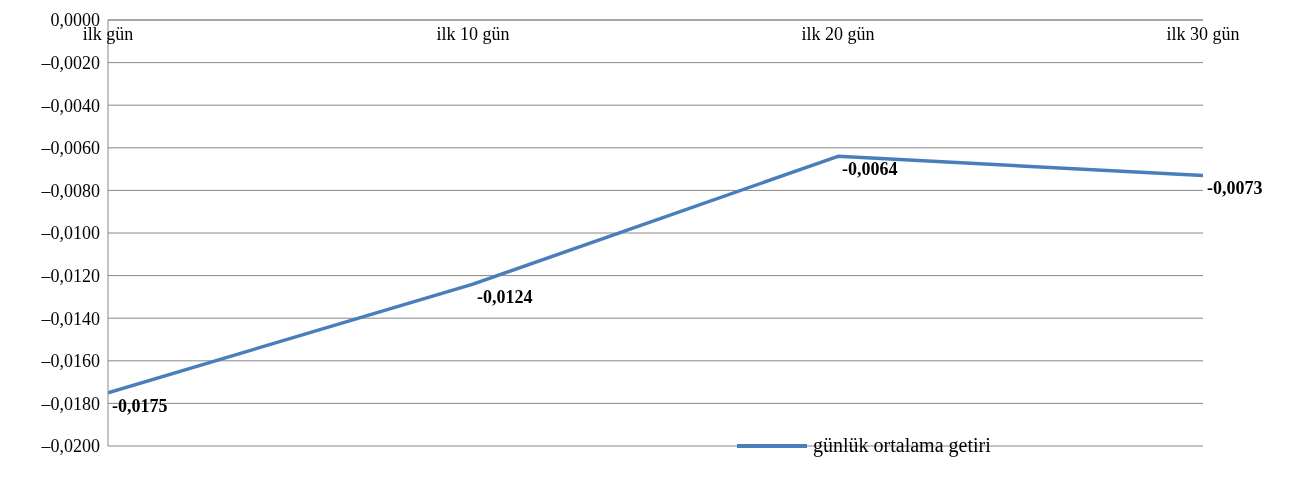 This screenshot has height=477, width=1295. I want to click on y-tick-label: –0,0200, so click(70, 446).